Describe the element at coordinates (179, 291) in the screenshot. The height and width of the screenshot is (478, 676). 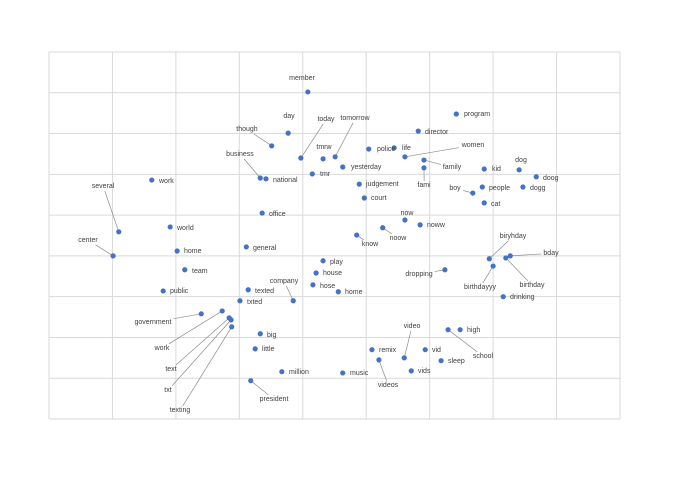
I see `point-label: public` at that location.